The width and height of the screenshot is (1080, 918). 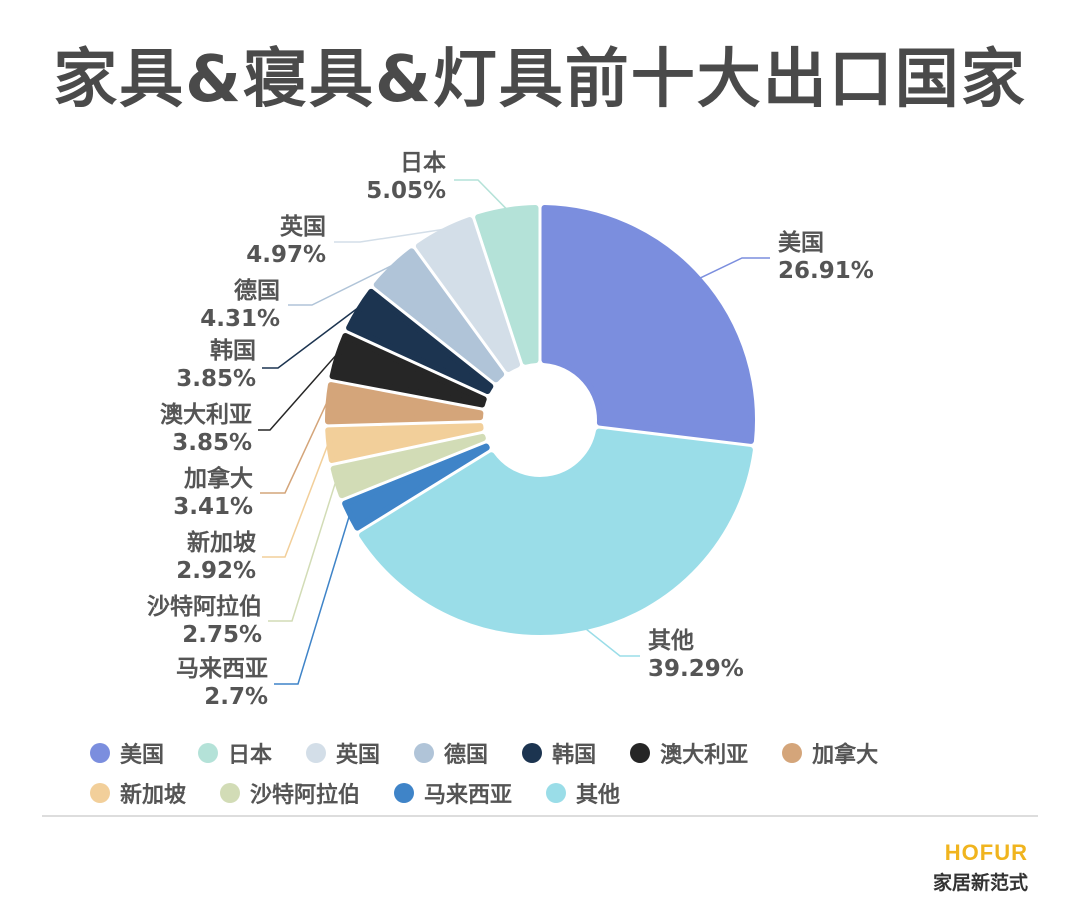 I want to click on leader-line-germany, so click(x=340, y=285).